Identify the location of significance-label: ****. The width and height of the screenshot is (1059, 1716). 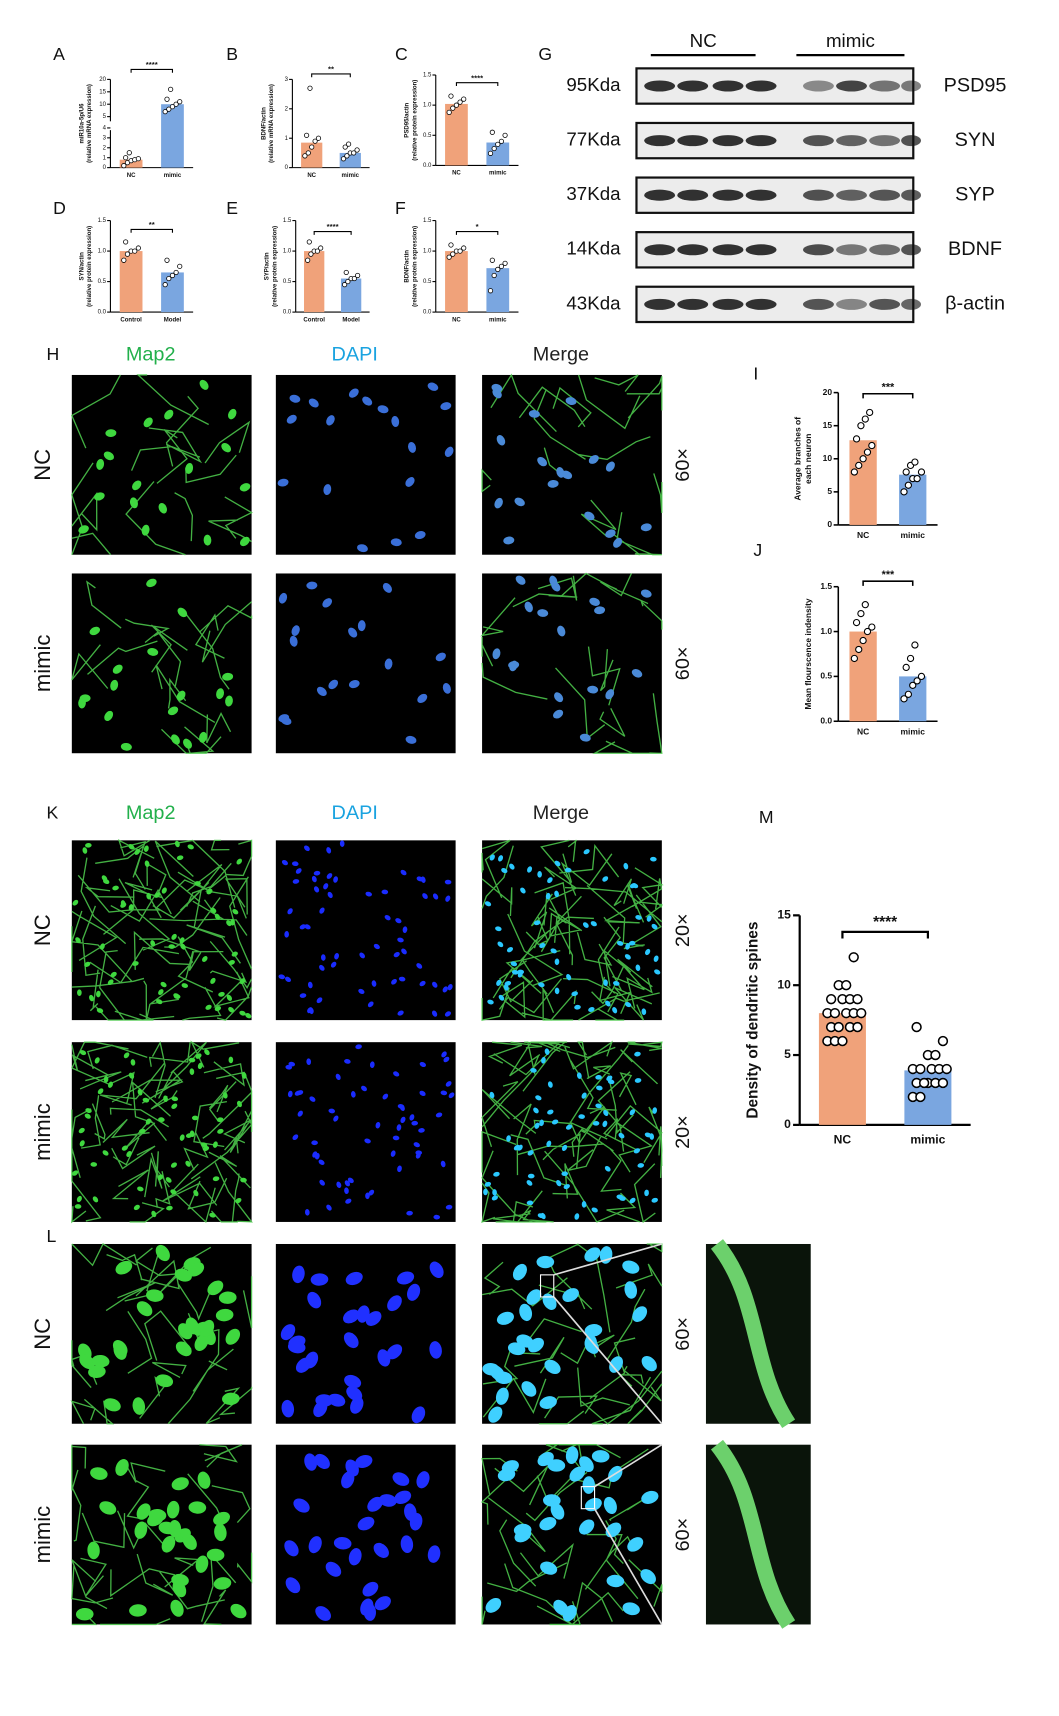
(152, 64).